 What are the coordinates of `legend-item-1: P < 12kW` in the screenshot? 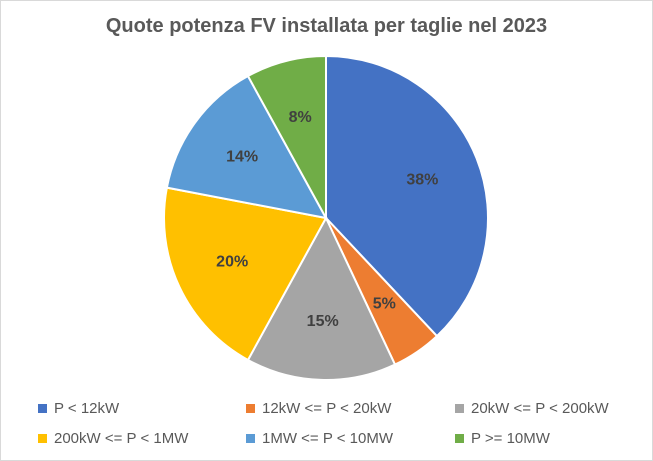 It's located at (78, 408).